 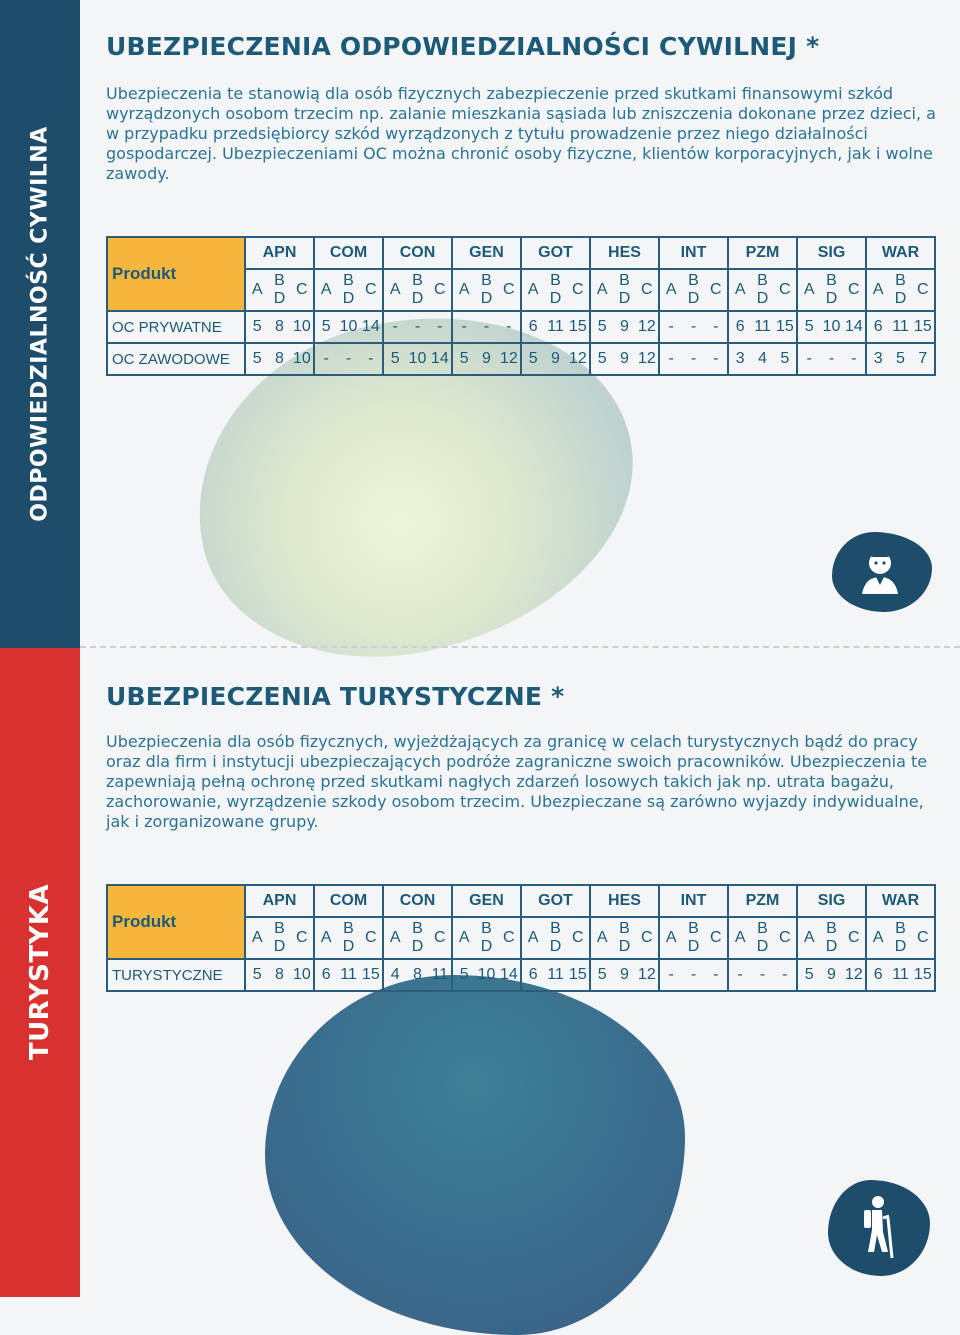 I want to click on company-header: HES, so click(x=624, y=253).